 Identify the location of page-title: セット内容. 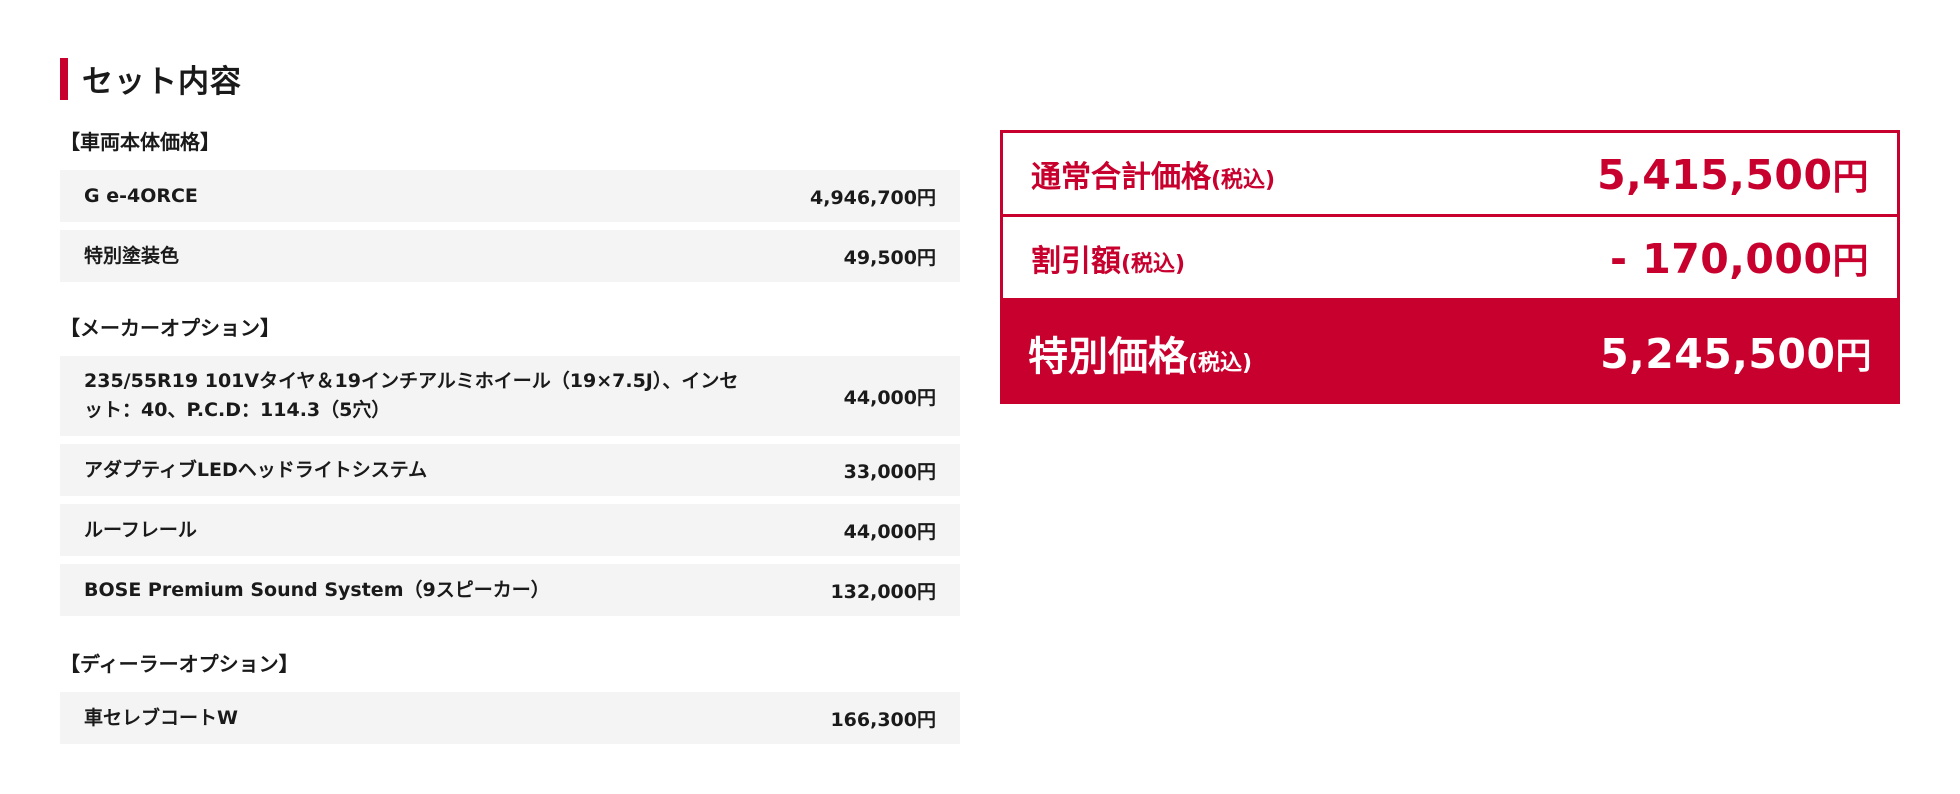
(162, 82).